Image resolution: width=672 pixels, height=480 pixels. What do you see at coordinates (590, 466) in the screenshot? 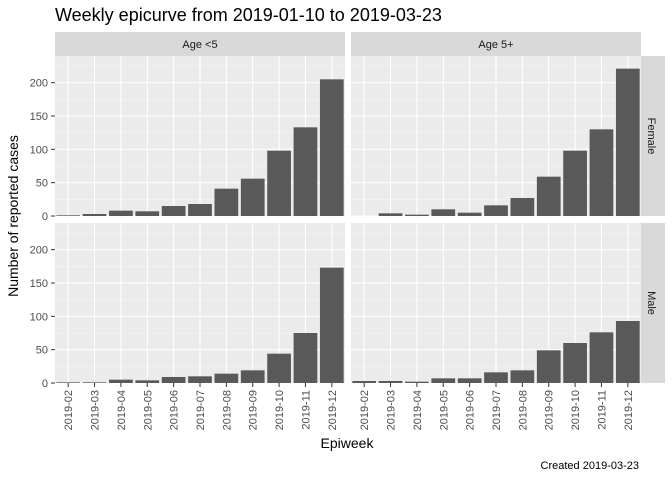
I see `chart-caption: Created 2019-03-23` at bounding box center [590, 466].